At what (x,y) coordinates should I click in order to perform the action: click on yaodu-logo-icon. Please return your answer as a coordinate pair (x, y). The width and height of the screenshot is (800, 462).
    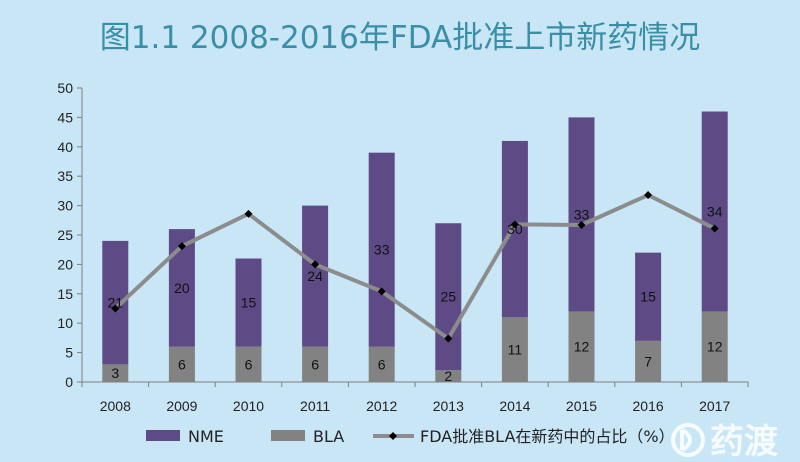
    Looking at the image, I should click on (688, 440).